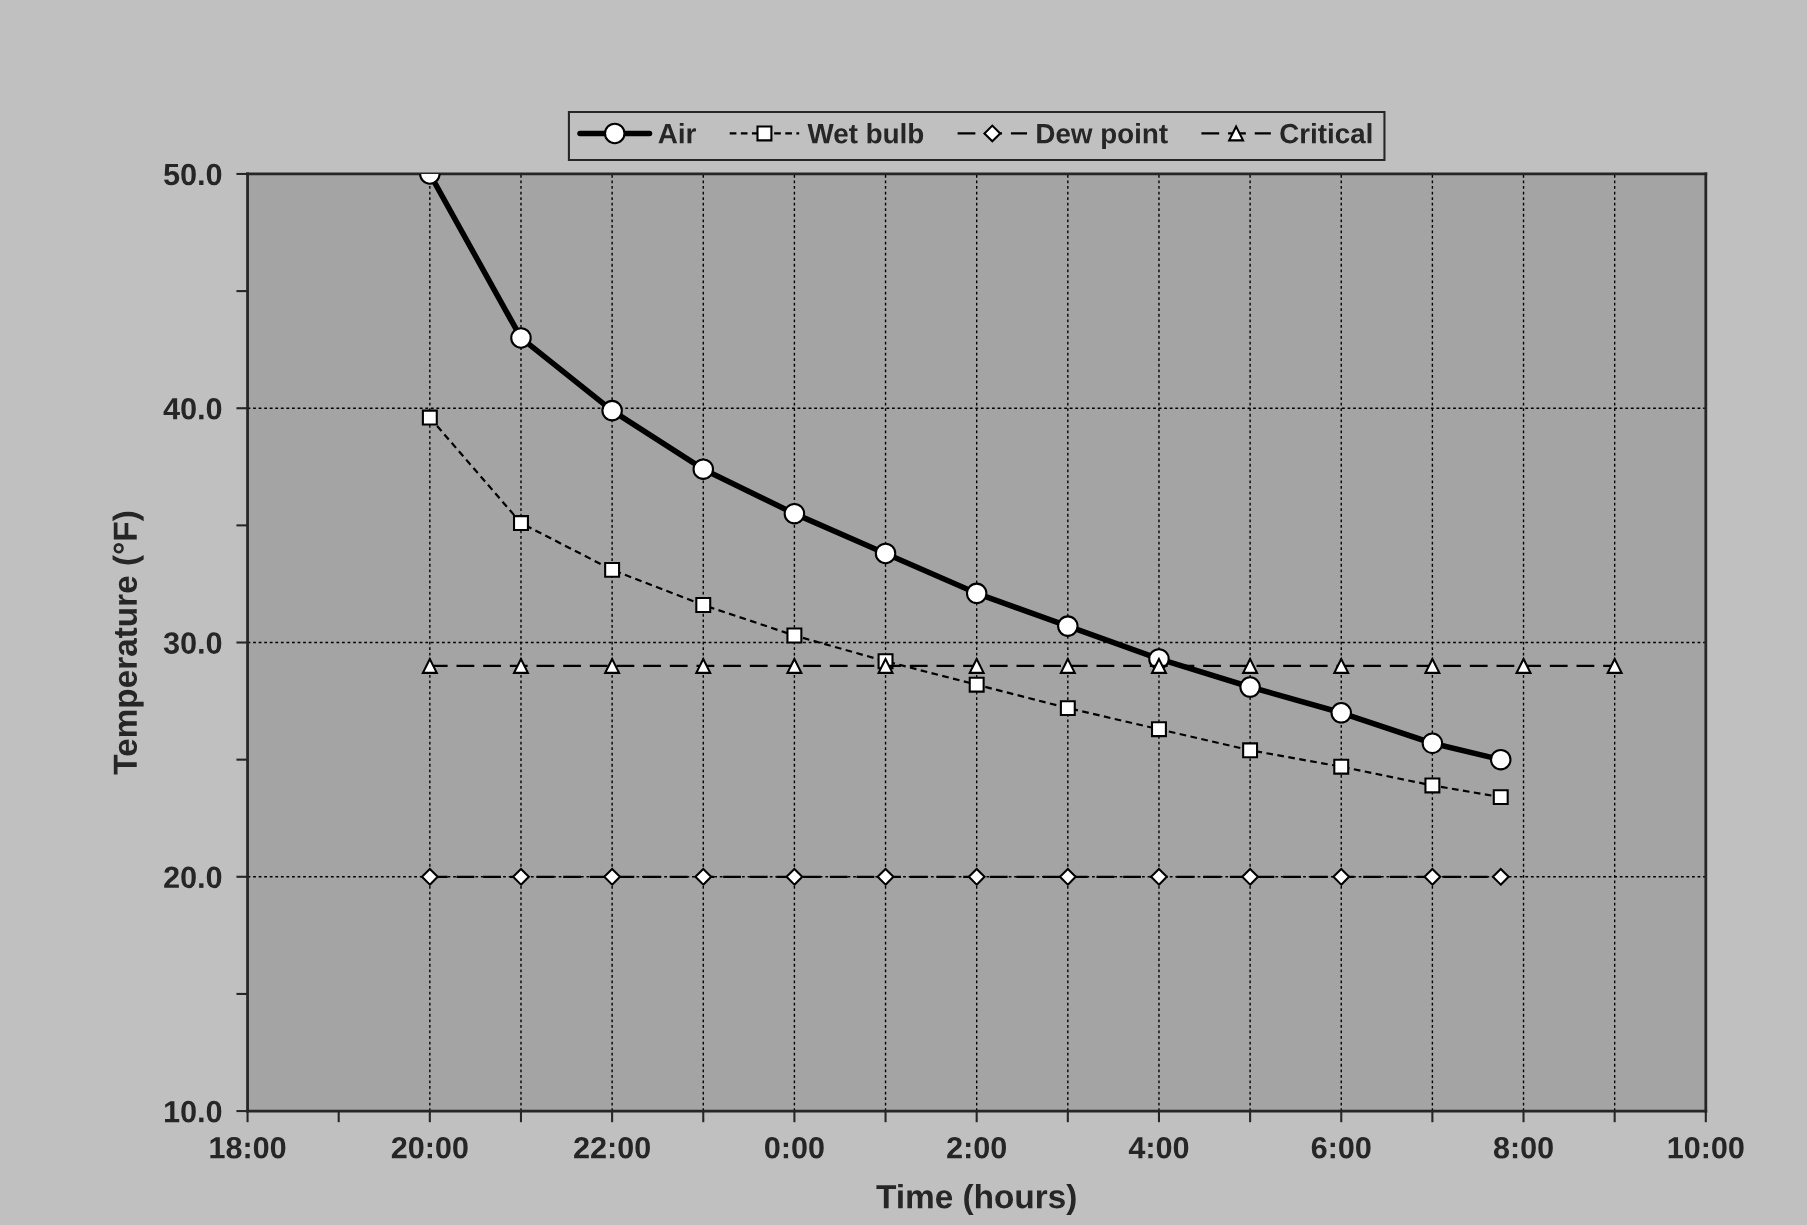 The image size is (1807, 1225). I want to click on x-tick-label: 18:00, so click(248, 1147).